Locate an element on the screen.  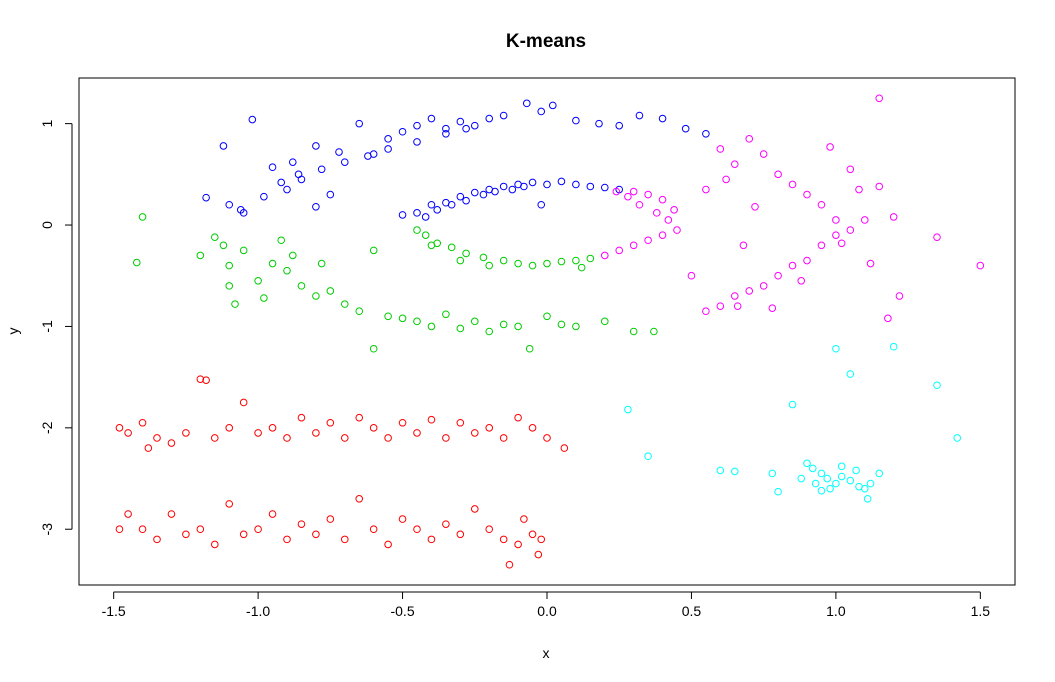
x-tick-label: -0.5 is located at coordinates (402, 611).